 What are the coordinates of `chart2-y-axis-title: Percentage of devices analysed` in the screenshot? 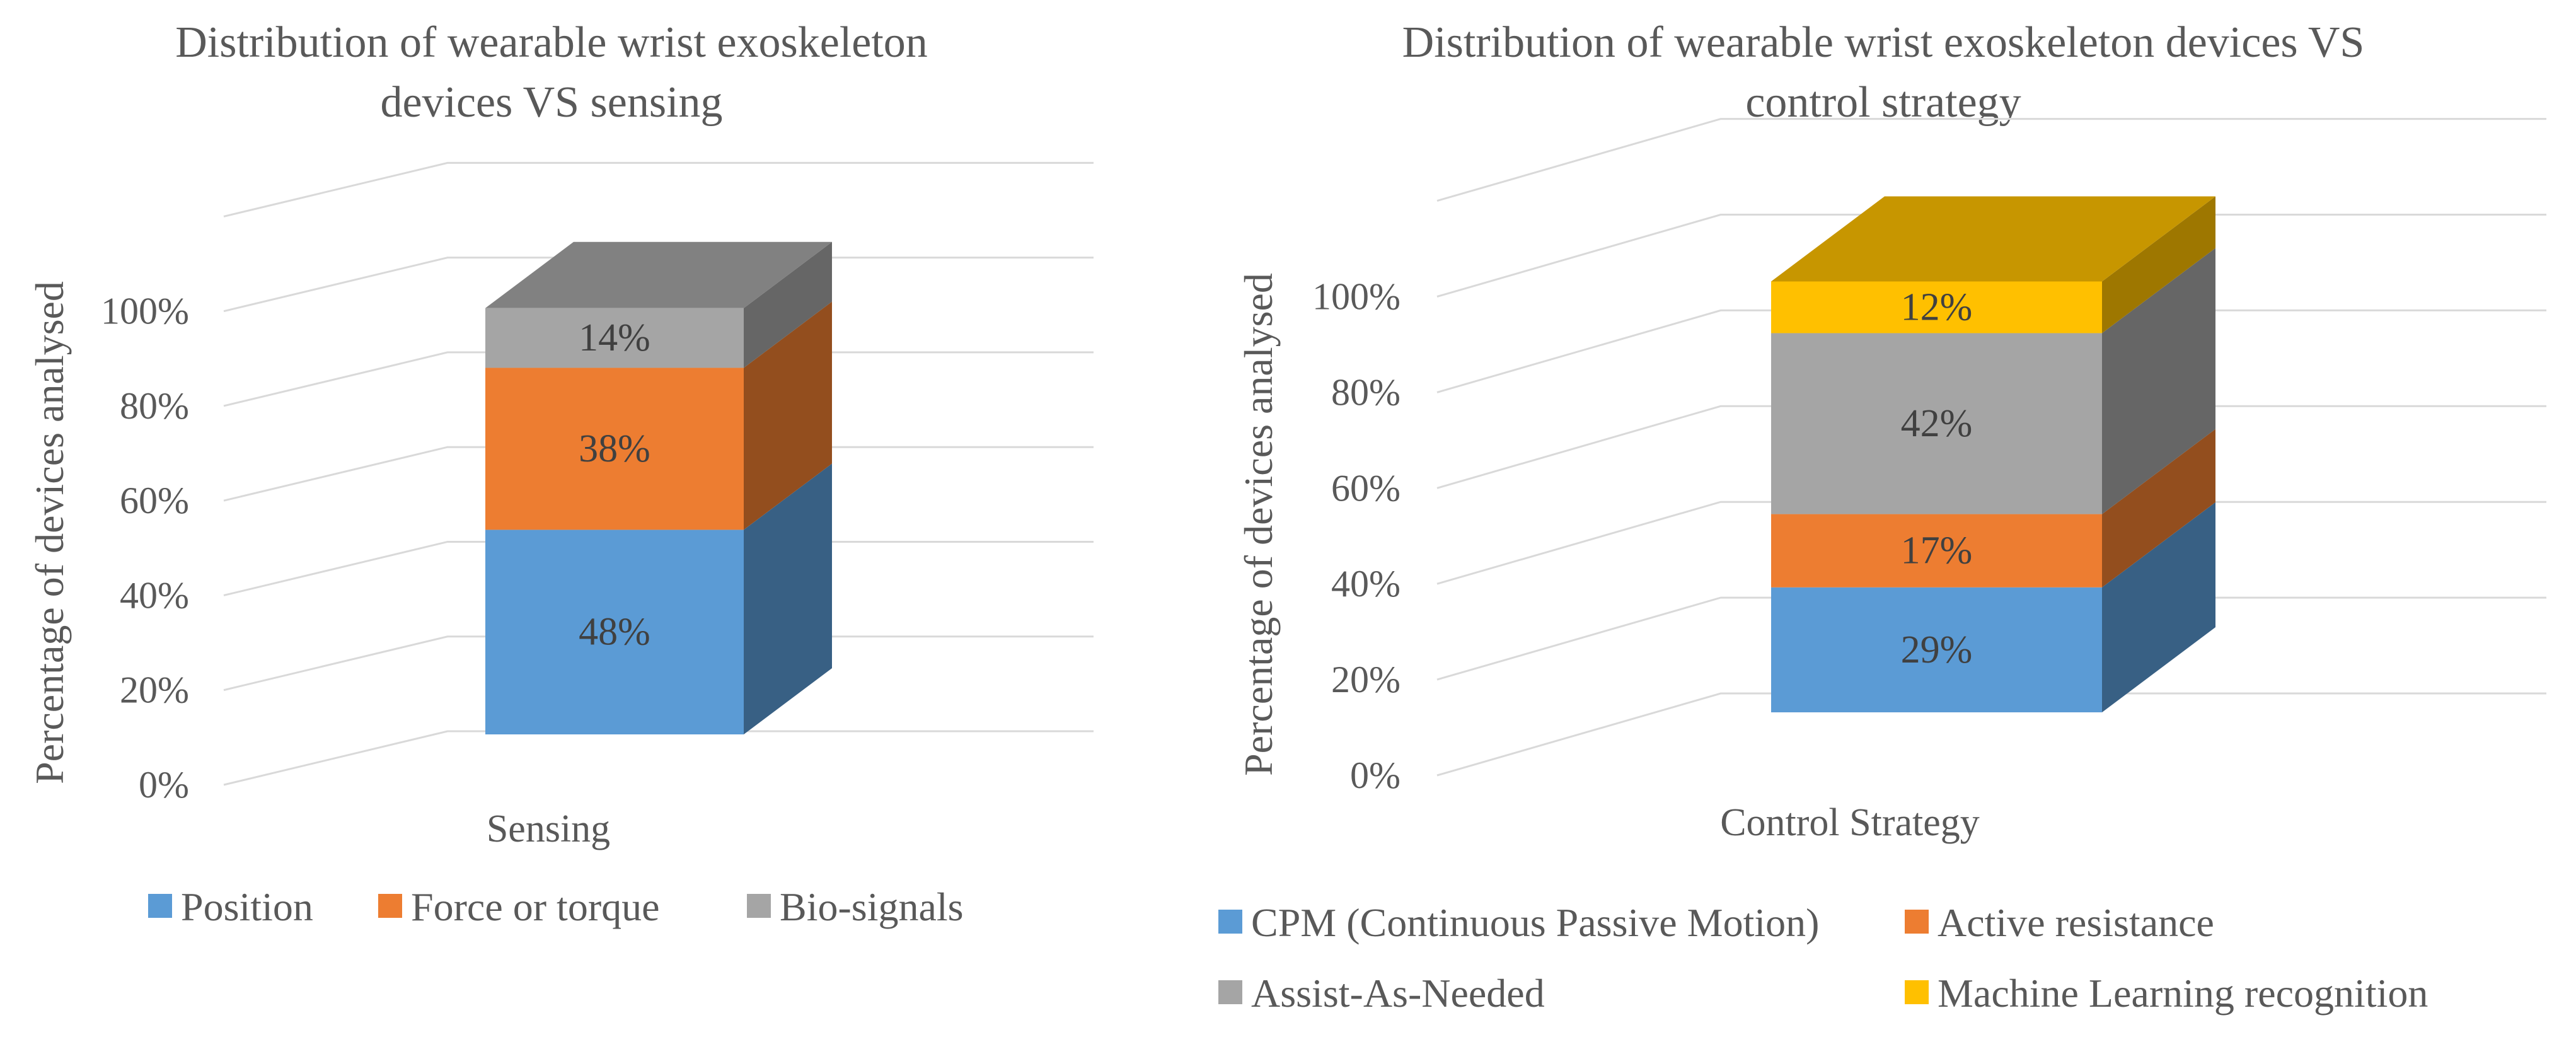 It's located at (1258, 525).